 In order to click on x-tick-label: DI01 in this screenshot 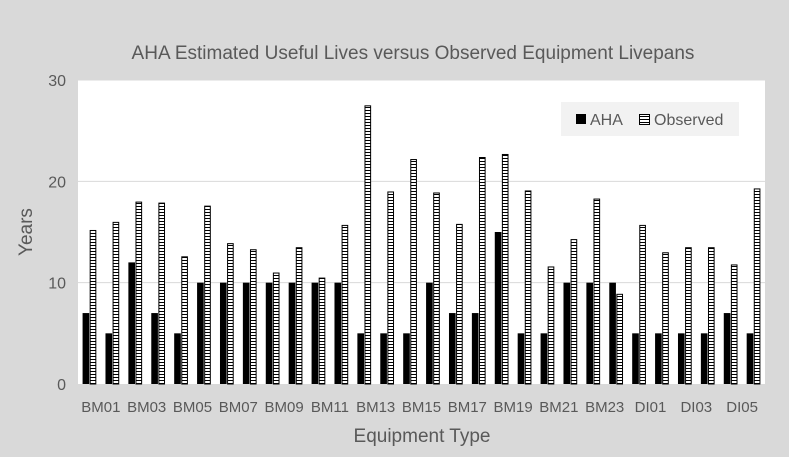, I will do `click(651, 407)`.